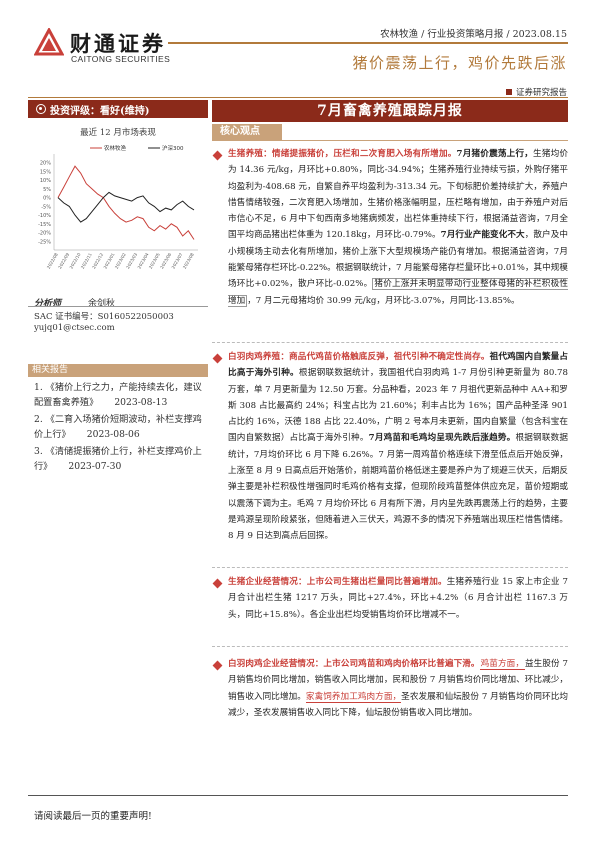 This screenshot has height=842, width=595. I want to click on target-icon, so click(41, 109).